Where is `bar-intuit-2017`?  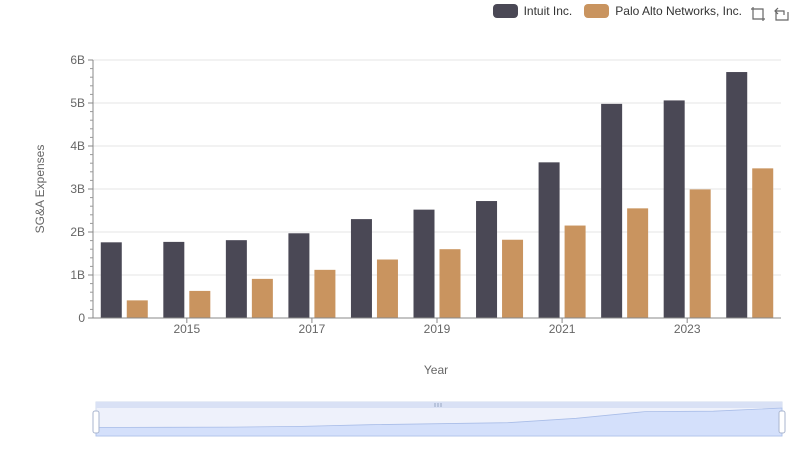 bar-intuit-2017 is located at coordinates (299, 275).